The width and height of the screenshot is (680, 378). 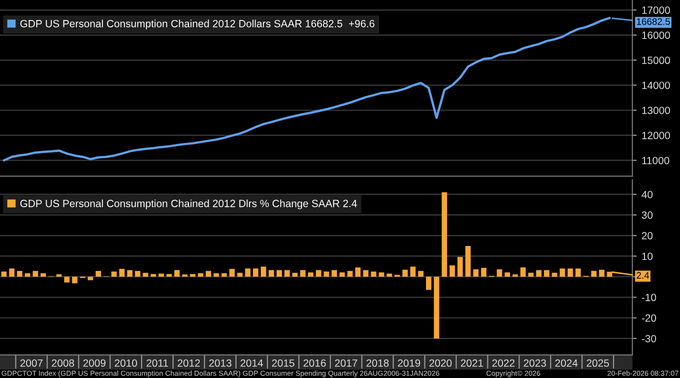 I want to click on x-tick-label: 2022, so click(x=503, y=363).